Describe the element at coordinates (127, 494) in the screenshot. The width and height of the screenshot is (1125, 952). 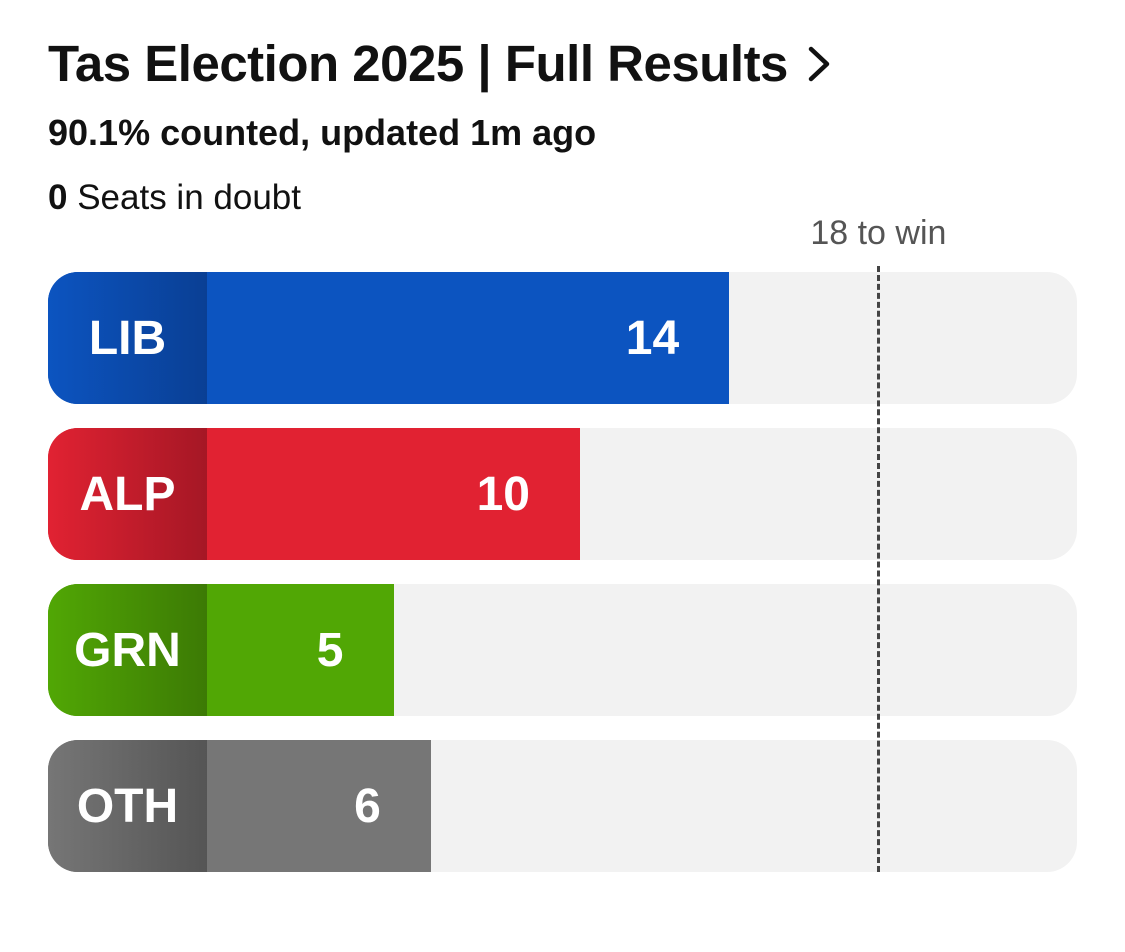
I see `party-label-alp: ALP` at that location.